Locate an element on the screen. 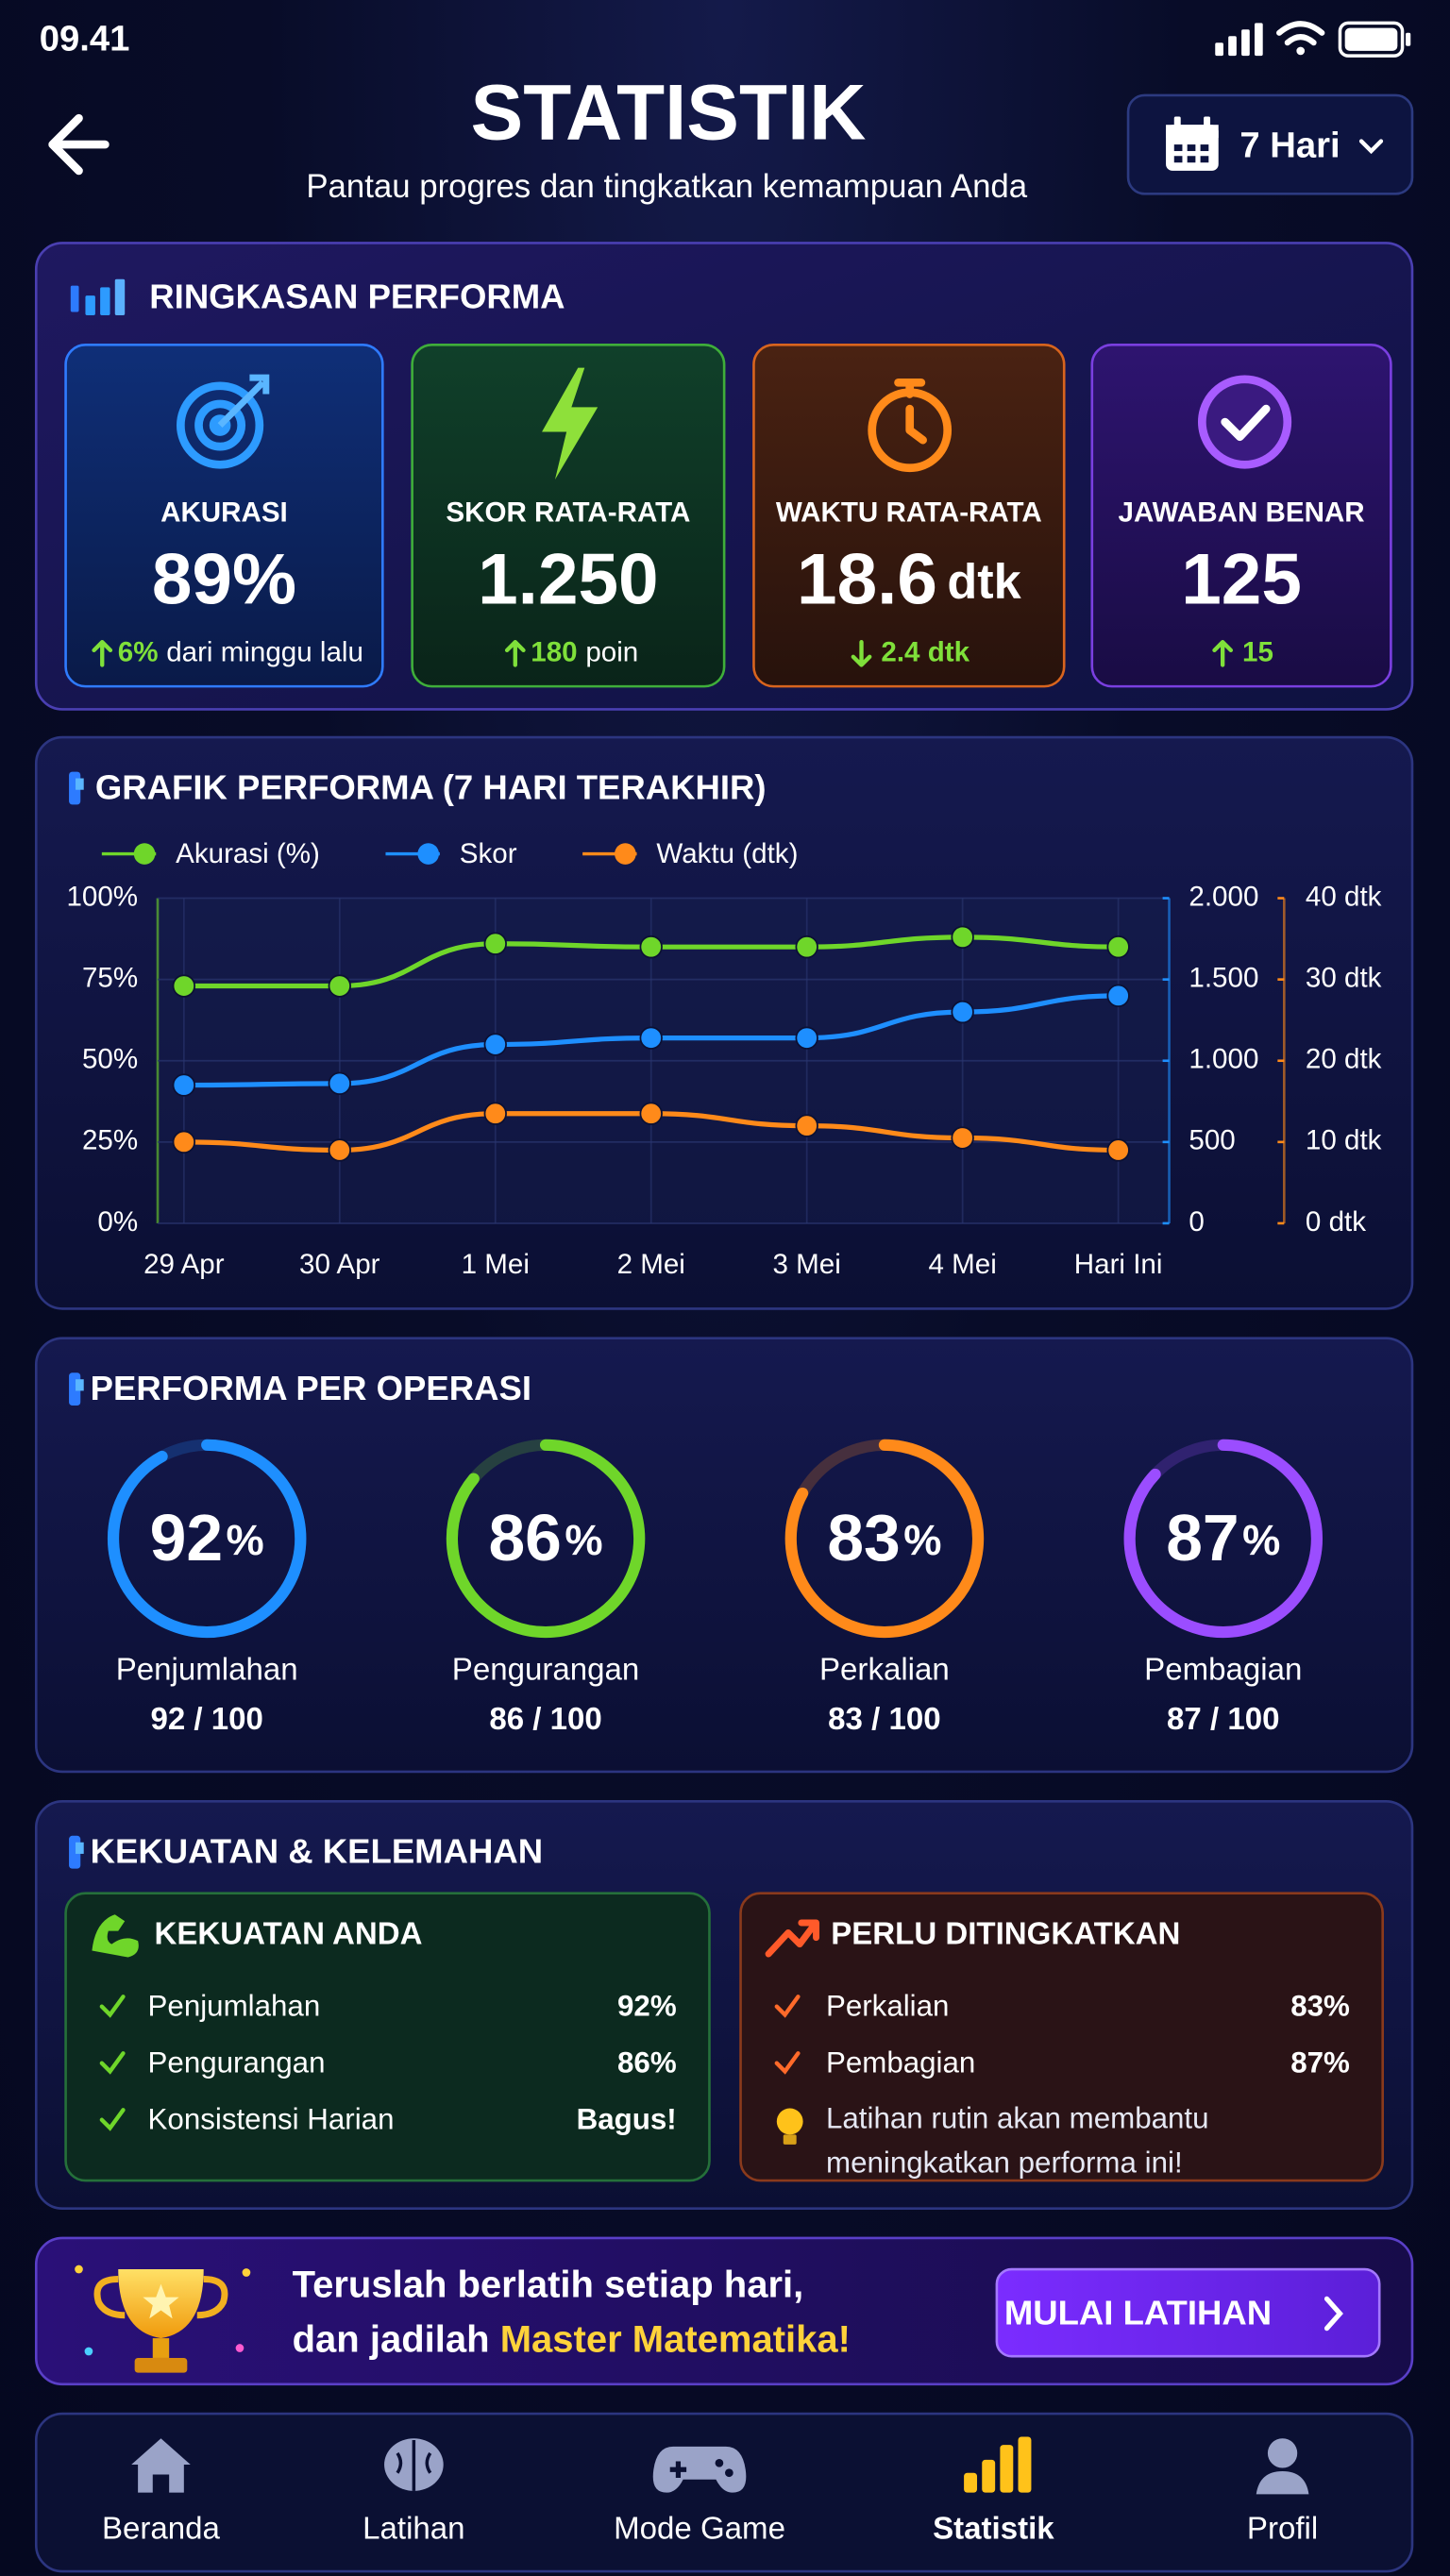  gamepad-icon is located at coordinates (699, 2469).